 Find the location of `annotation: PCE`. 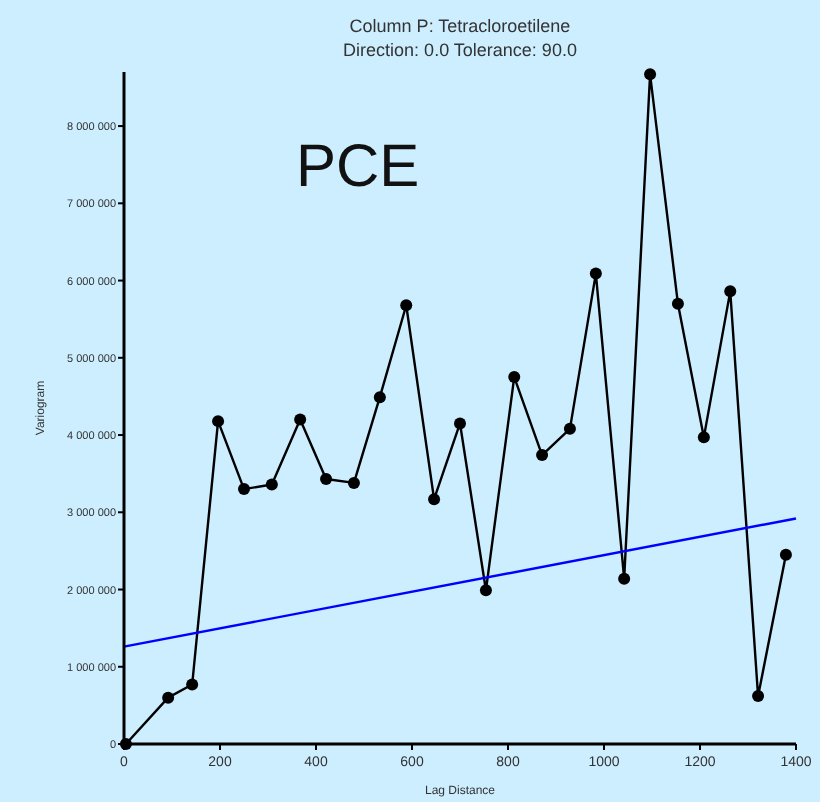

annotation: PCE is located at coordinates (358, 167).